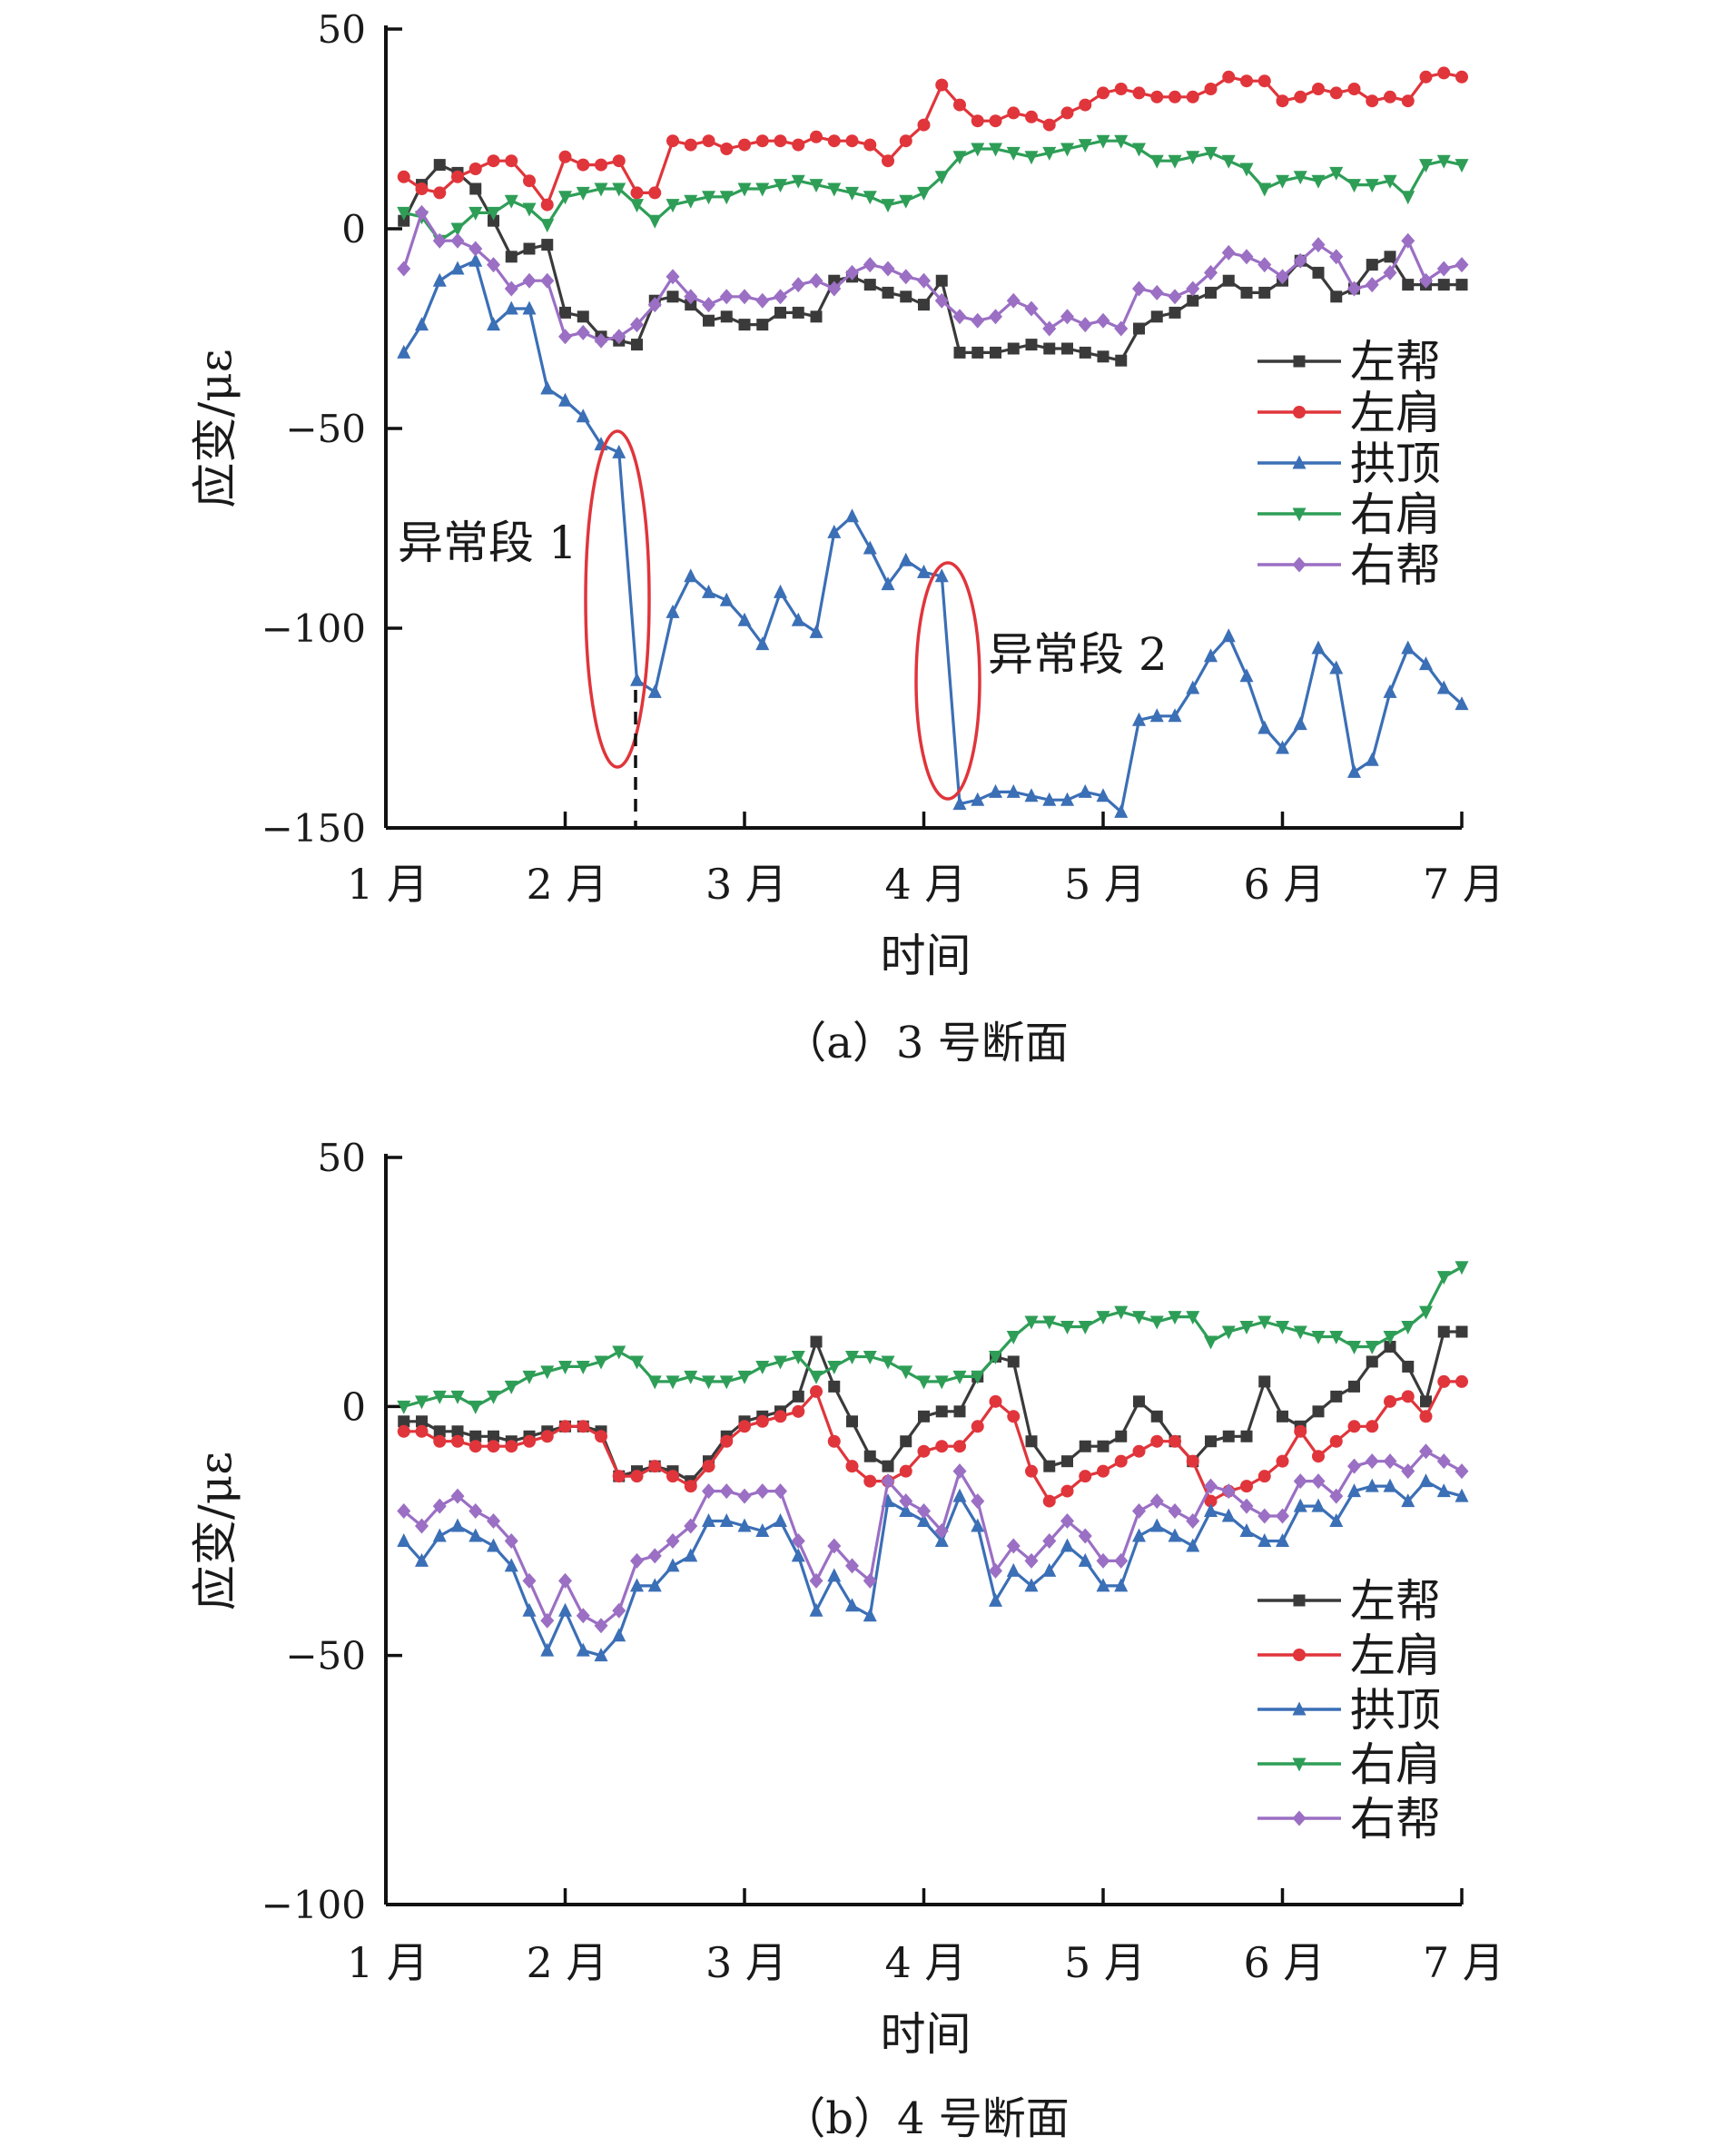  I want to click on legend-item: 左帮, so click(1349, 1601).